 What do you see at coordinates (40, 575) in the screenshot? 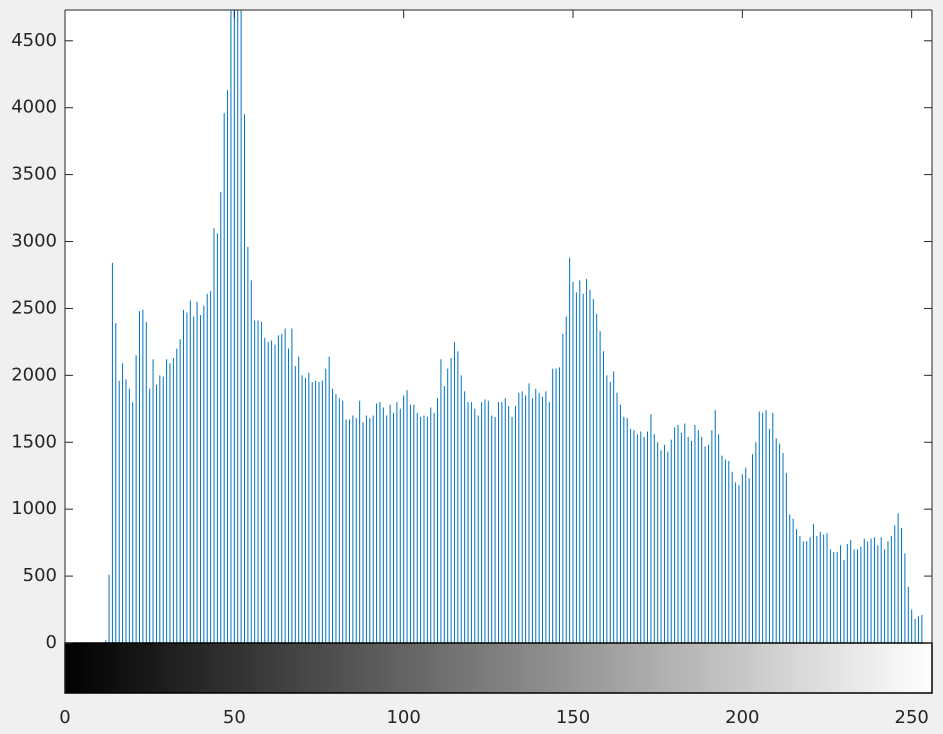
I see `y-tick-label: 500` at bounding box center [40, 575].